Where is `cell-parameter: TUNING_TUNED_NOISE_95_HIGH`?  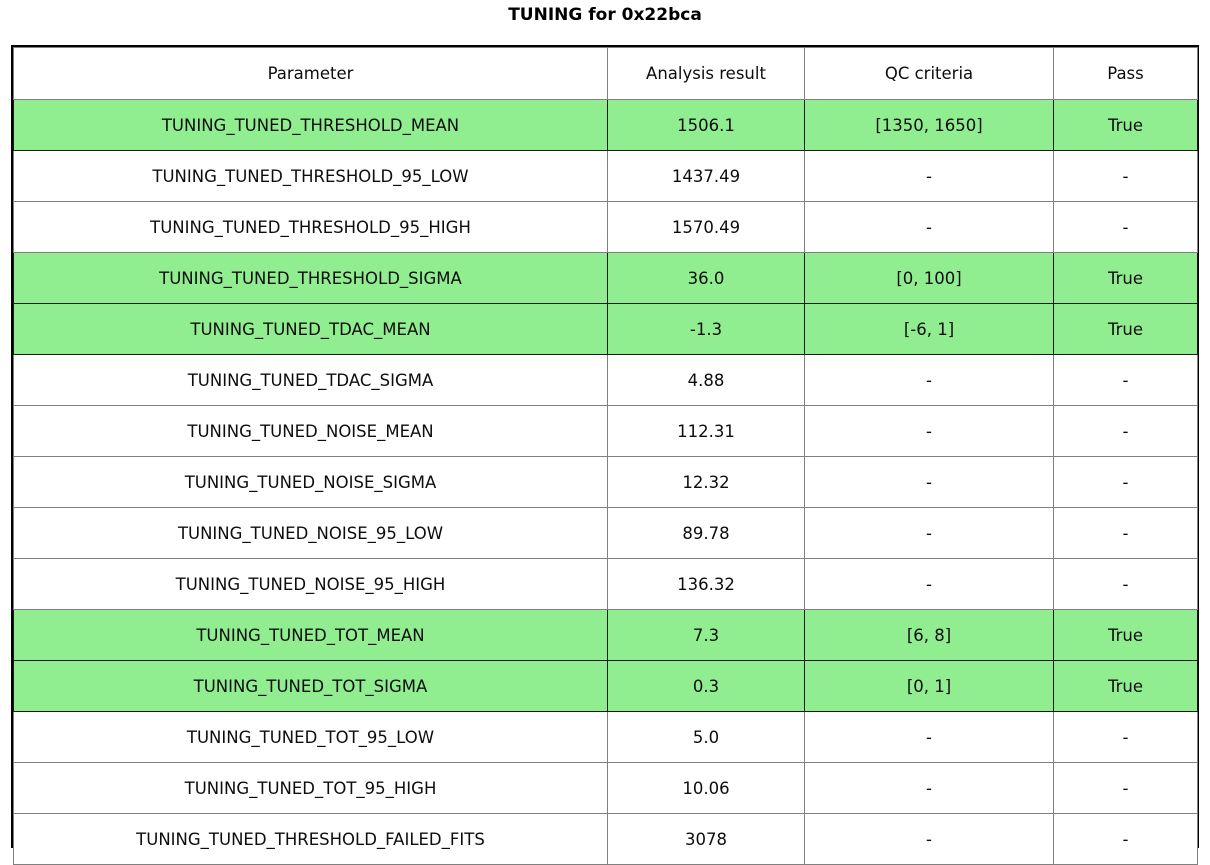
cell-parameter: TUNING_TUNED_NOISE_95_HIGH is located at coordinates (310, 584).